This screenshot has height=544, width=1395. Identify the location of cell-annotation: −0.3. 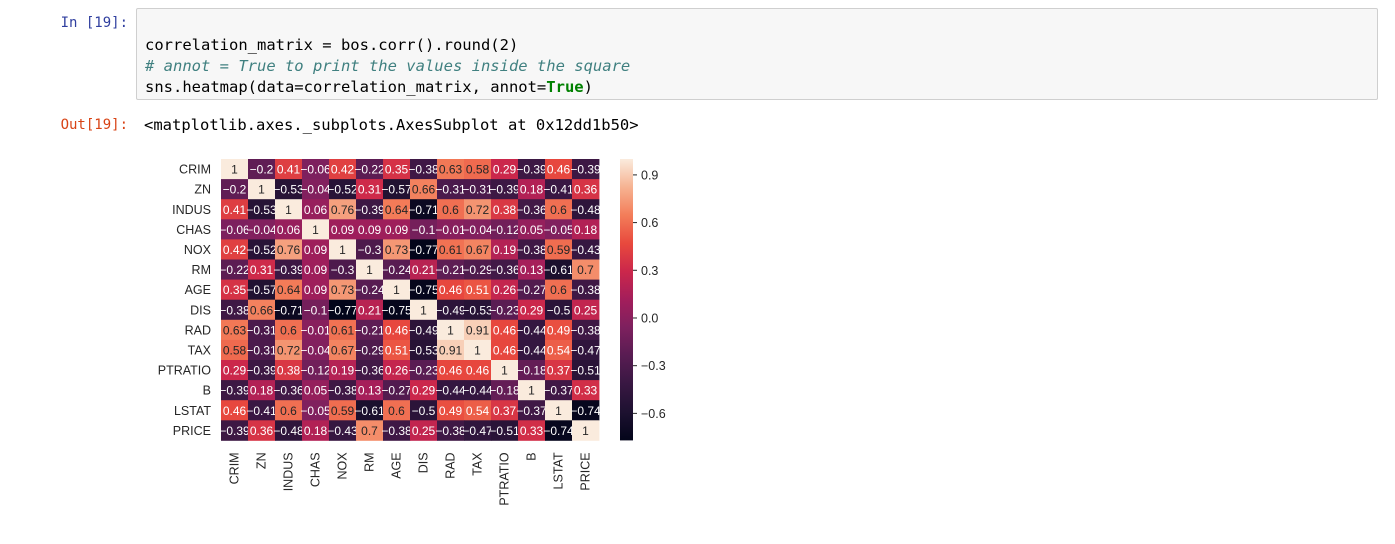
(370, 250).